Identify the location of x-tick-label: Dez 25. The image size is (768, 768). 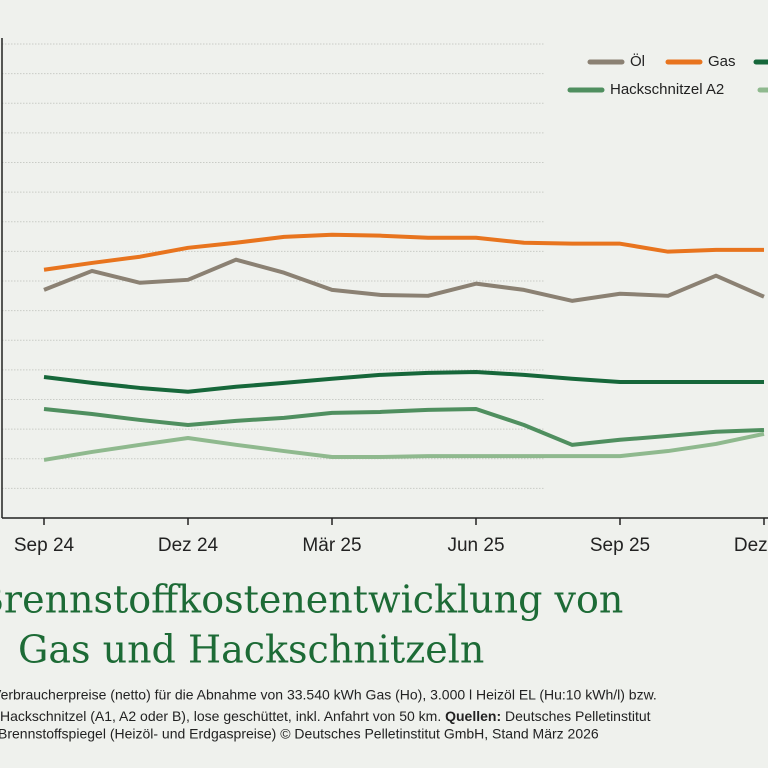
(751, 545).